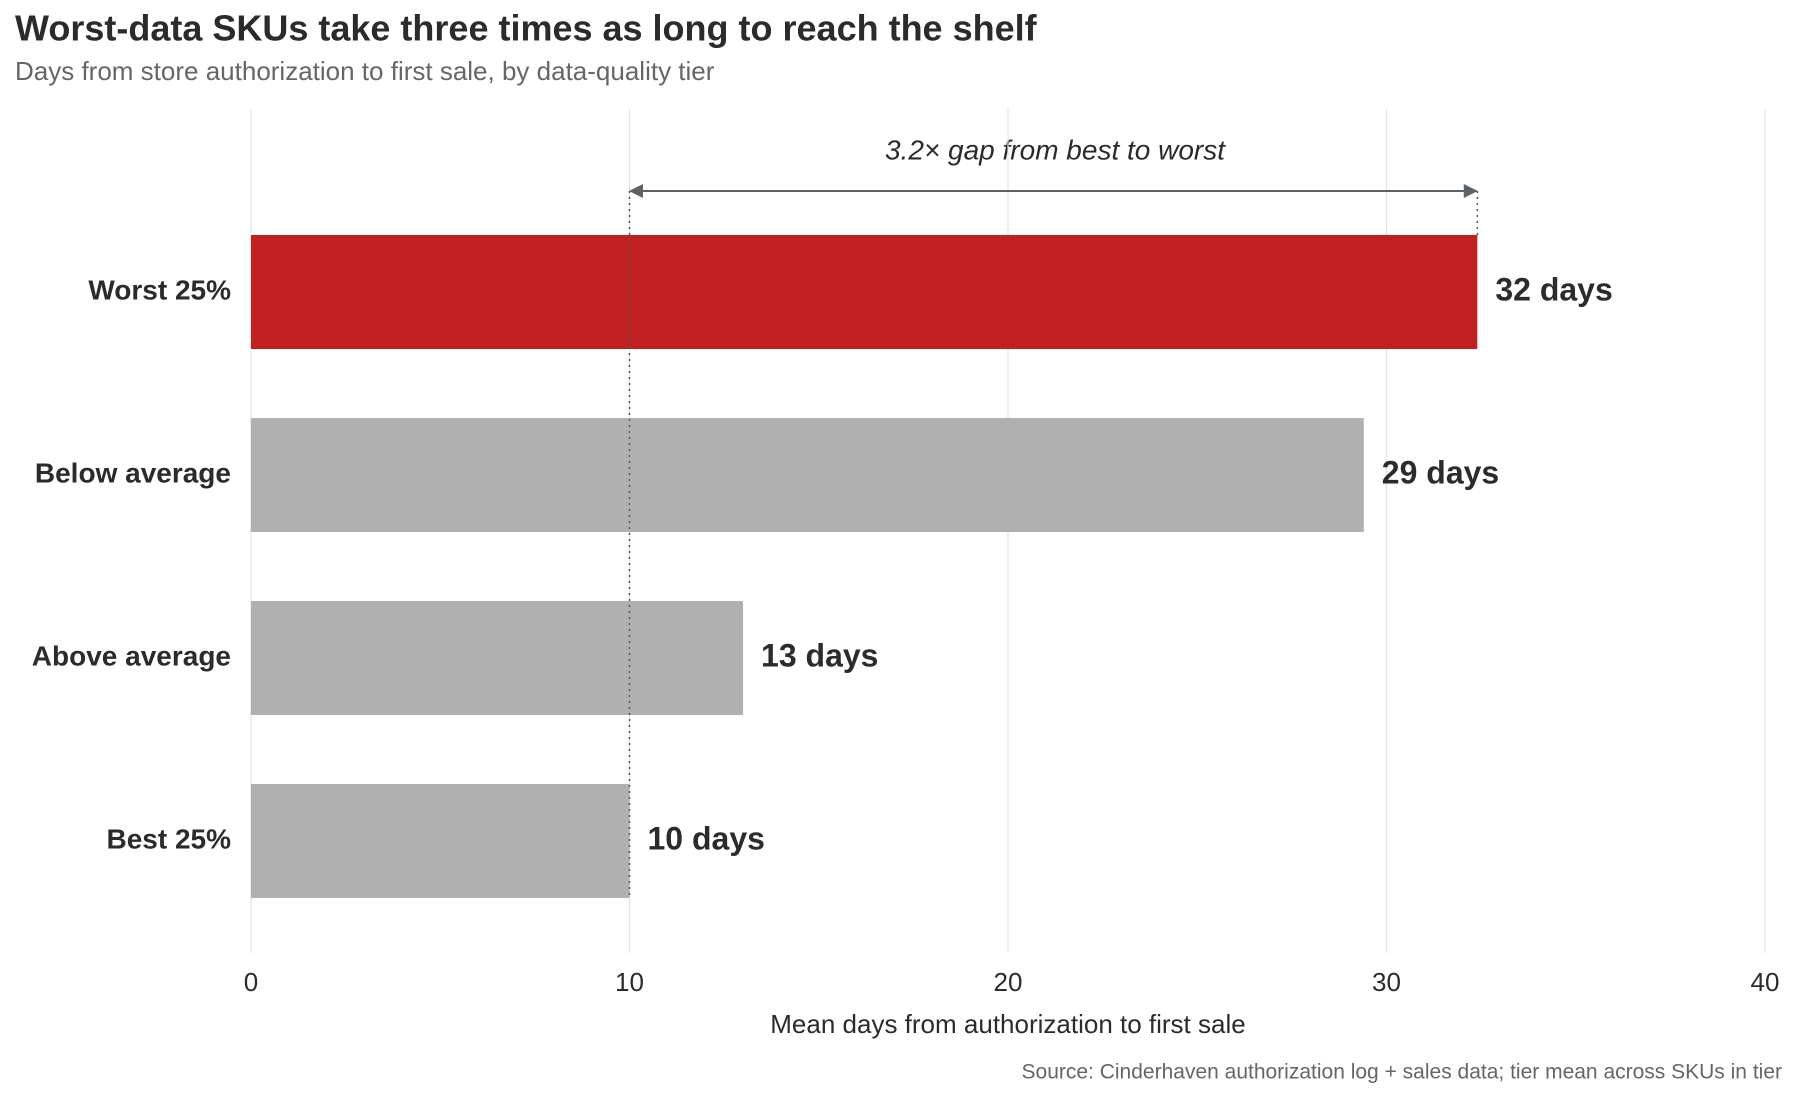  Describe the element at coordinates (629, 982) in the screenshot. I see `x-tick-label: 10` at that location.